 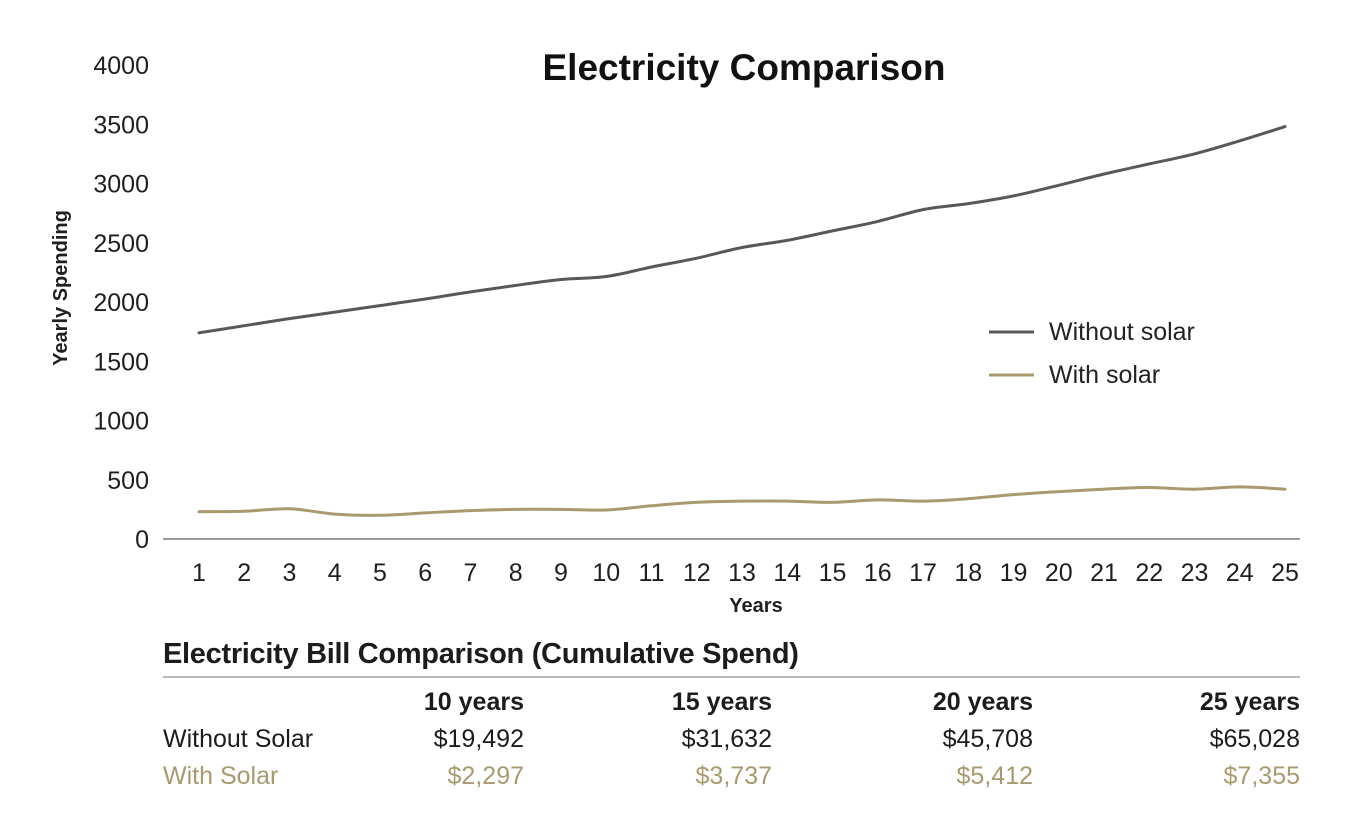 I want to click on x-tick-label: 24, so click(x=1240, y=573).